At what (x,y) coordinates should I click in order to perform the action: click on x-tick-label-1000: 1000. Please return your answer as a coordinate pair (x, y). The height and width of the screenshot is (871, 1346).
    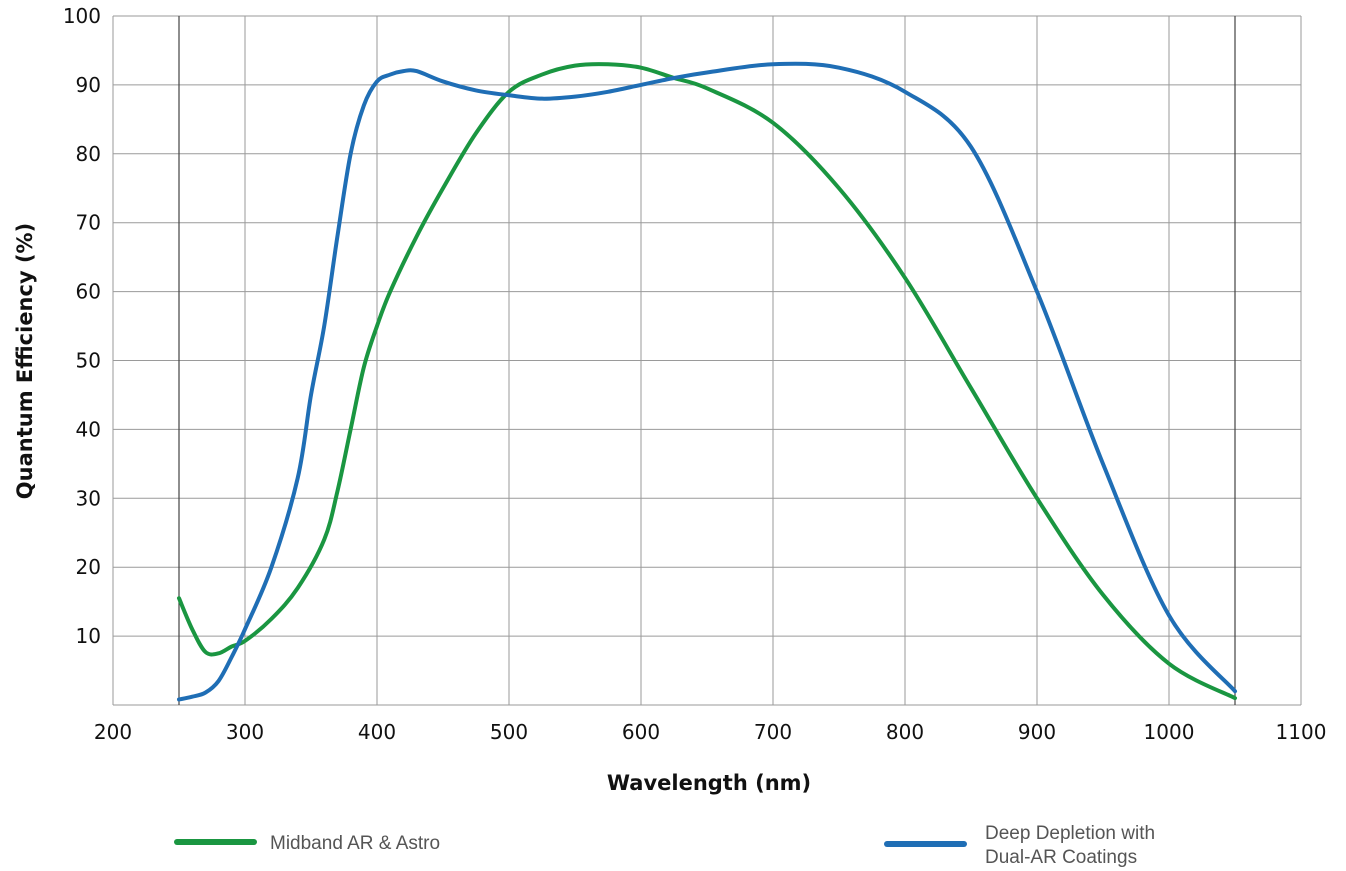
    Looking at the image, I should click on (1169, 732).